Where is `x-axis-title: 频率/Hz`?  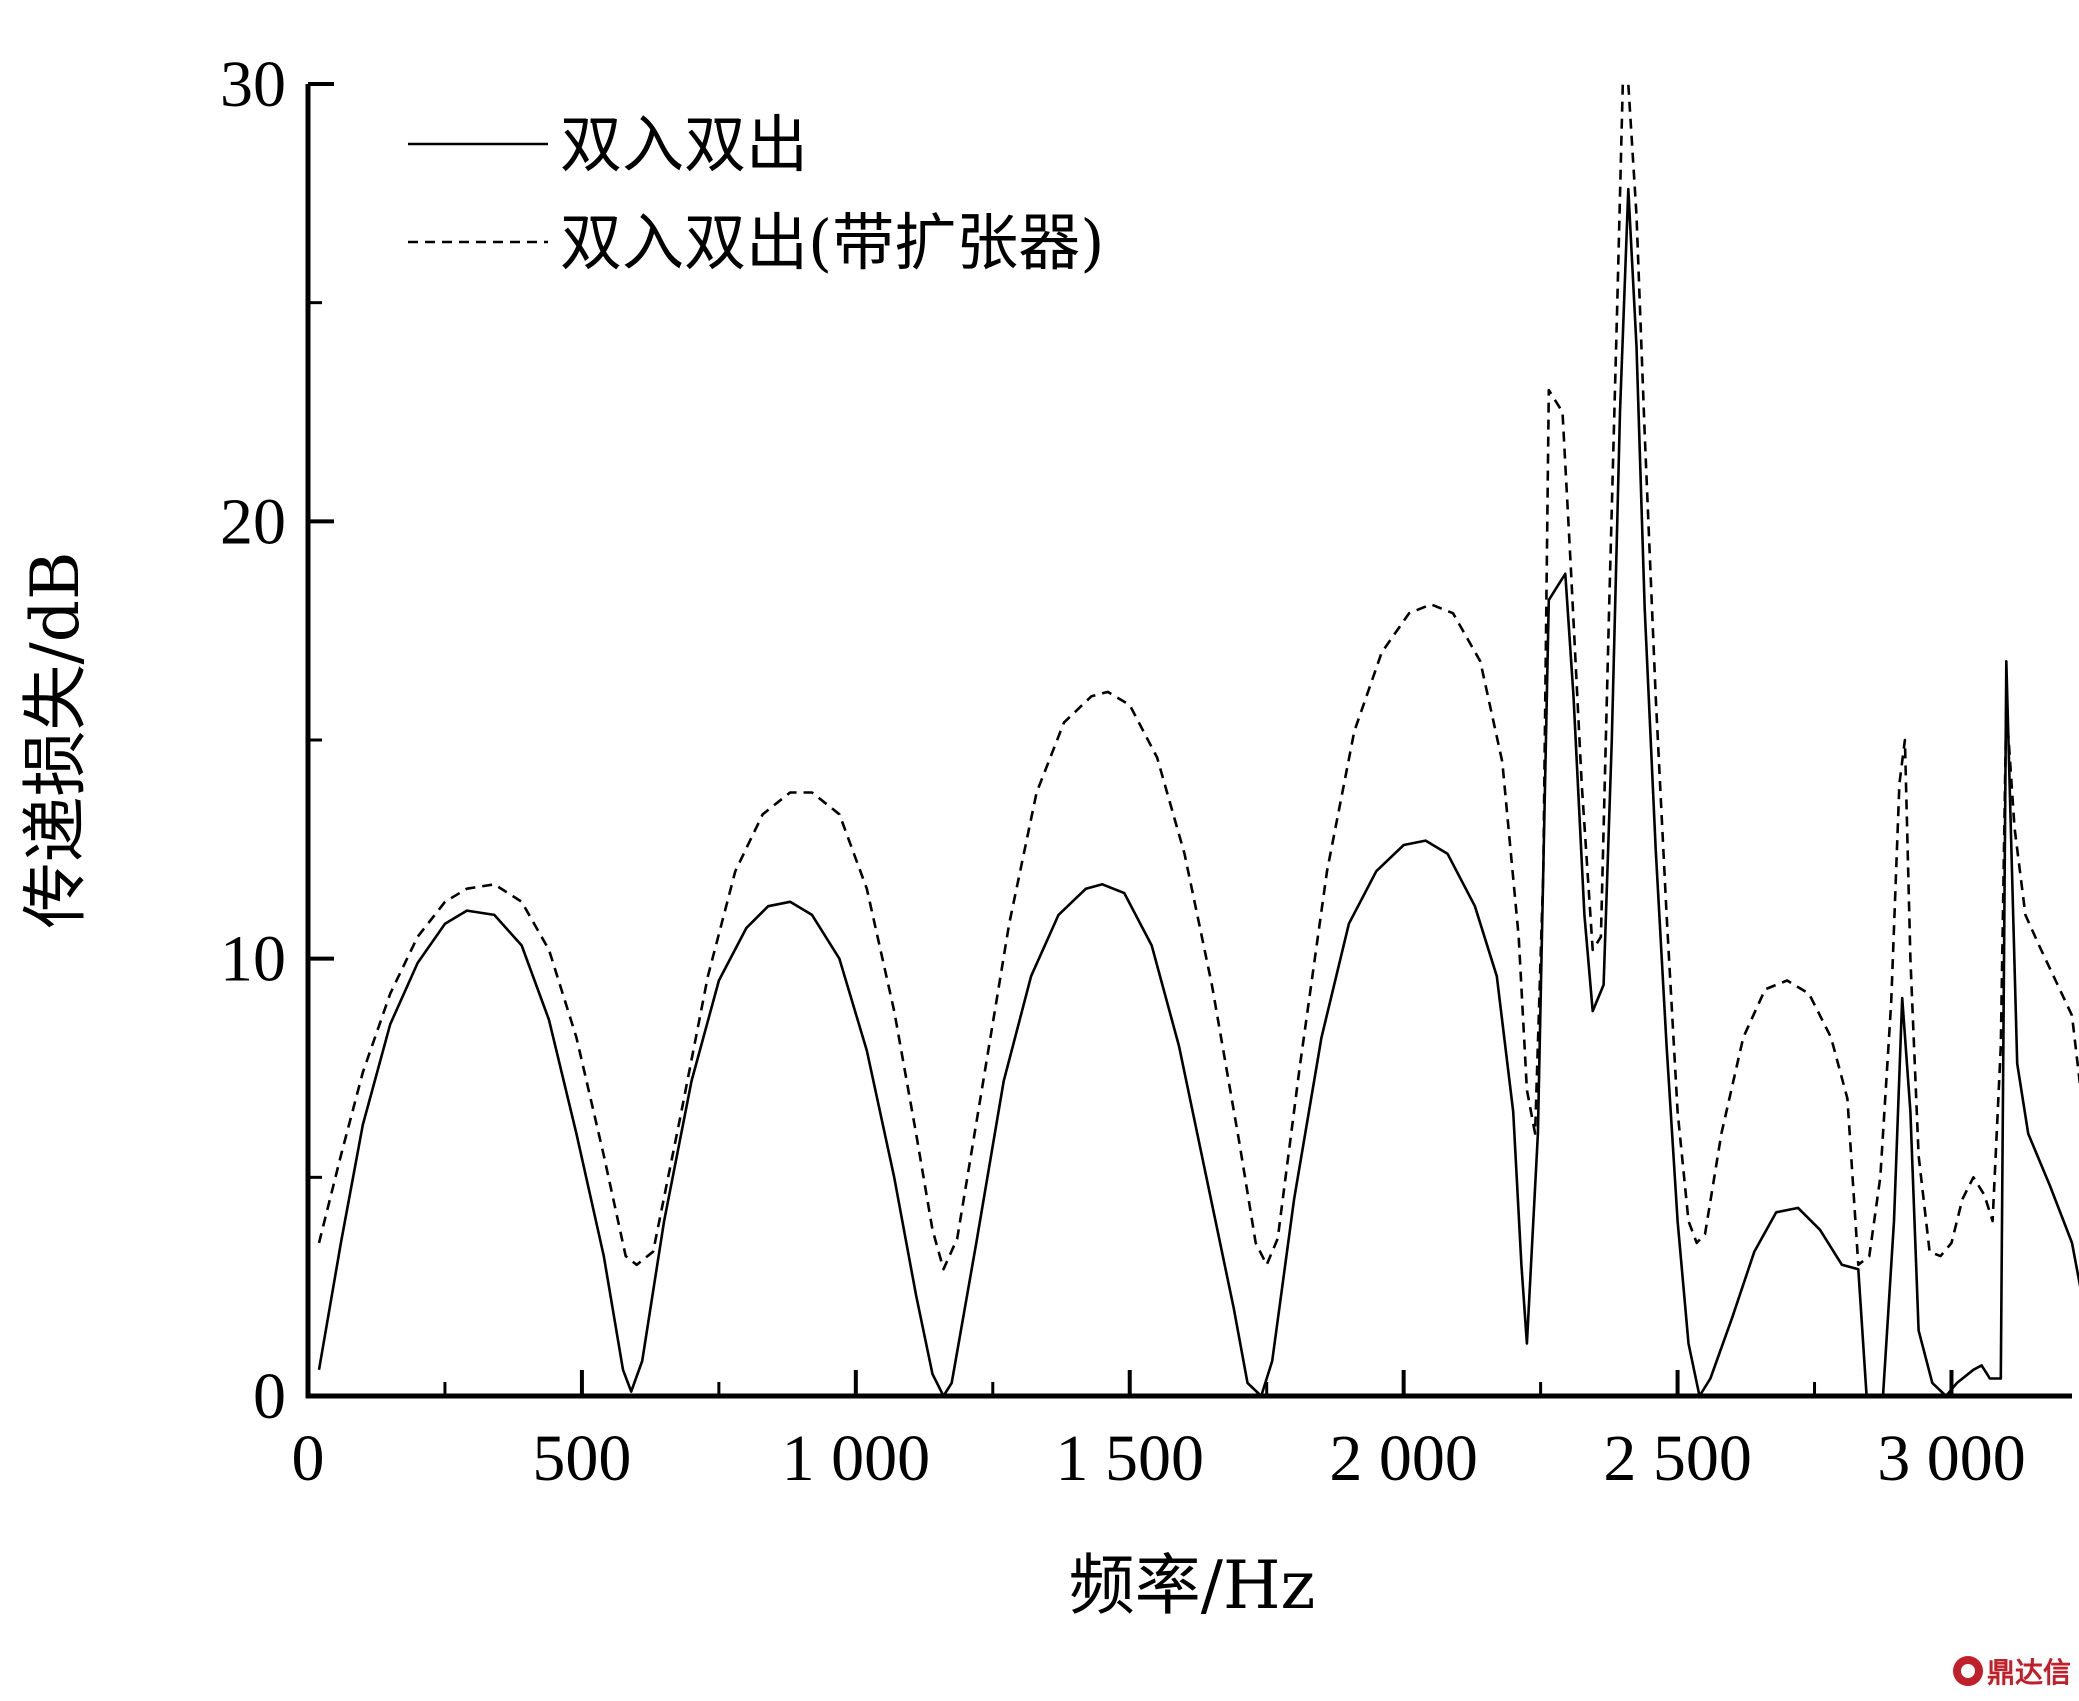
x-axis-title: 频率/Hz is located at coordinates (1192, 1585).